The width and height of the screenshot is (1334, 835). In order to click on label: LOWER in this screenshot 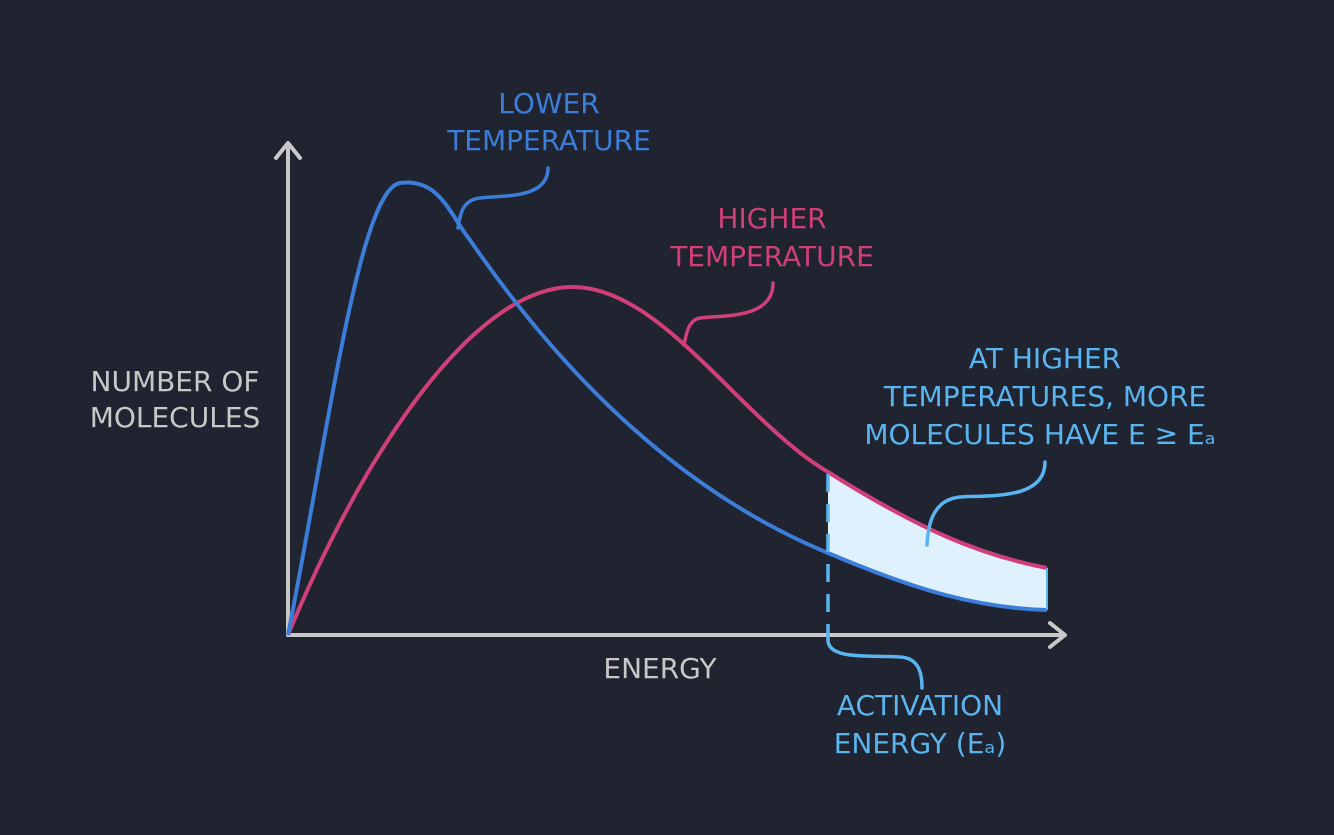, I will do `click(548, 103)`.